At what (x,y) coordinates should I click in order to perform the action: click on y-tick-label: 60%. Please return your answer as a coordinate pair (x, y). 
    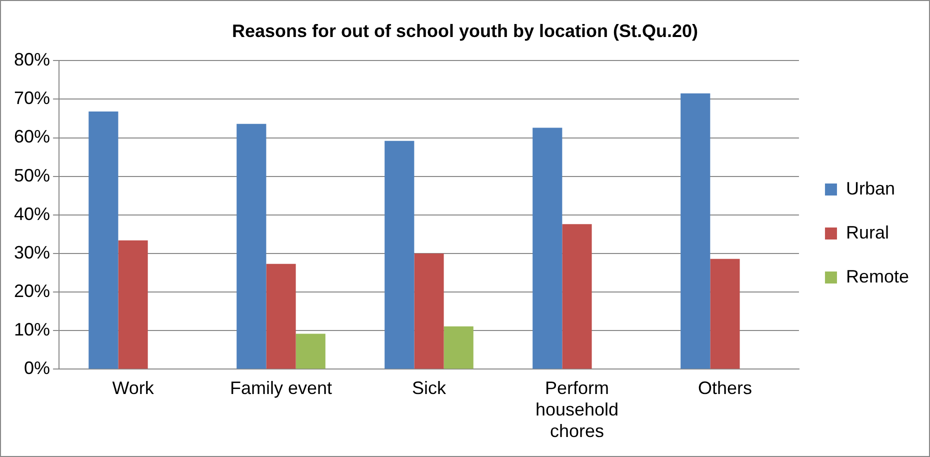
    Looking at the image, I should click on (32, 136).